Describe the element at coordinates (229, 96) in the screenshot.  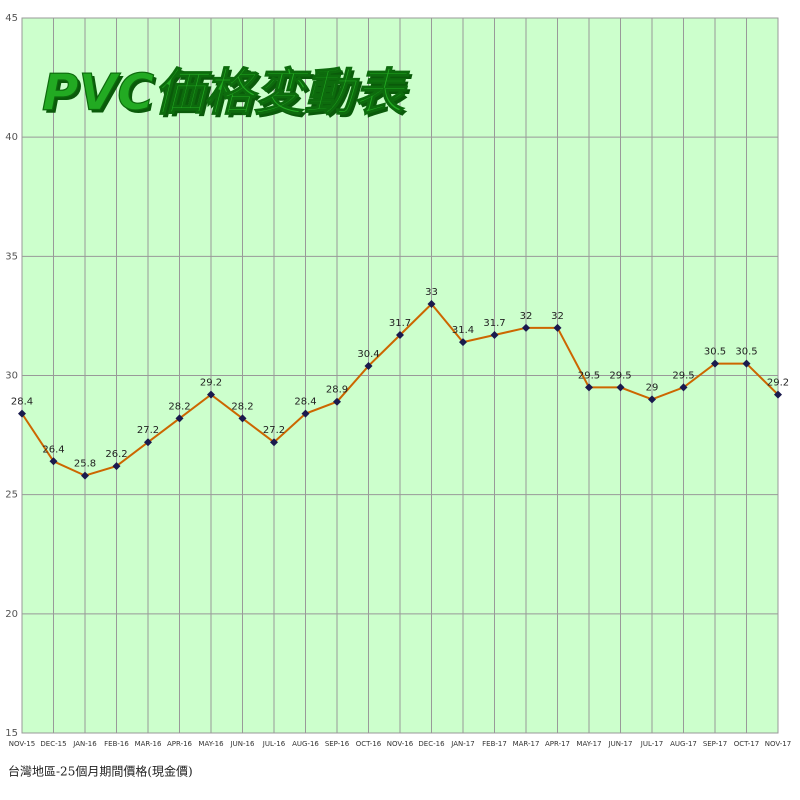
I see `chart-title-shadow: PVC価格変動表` at that location.